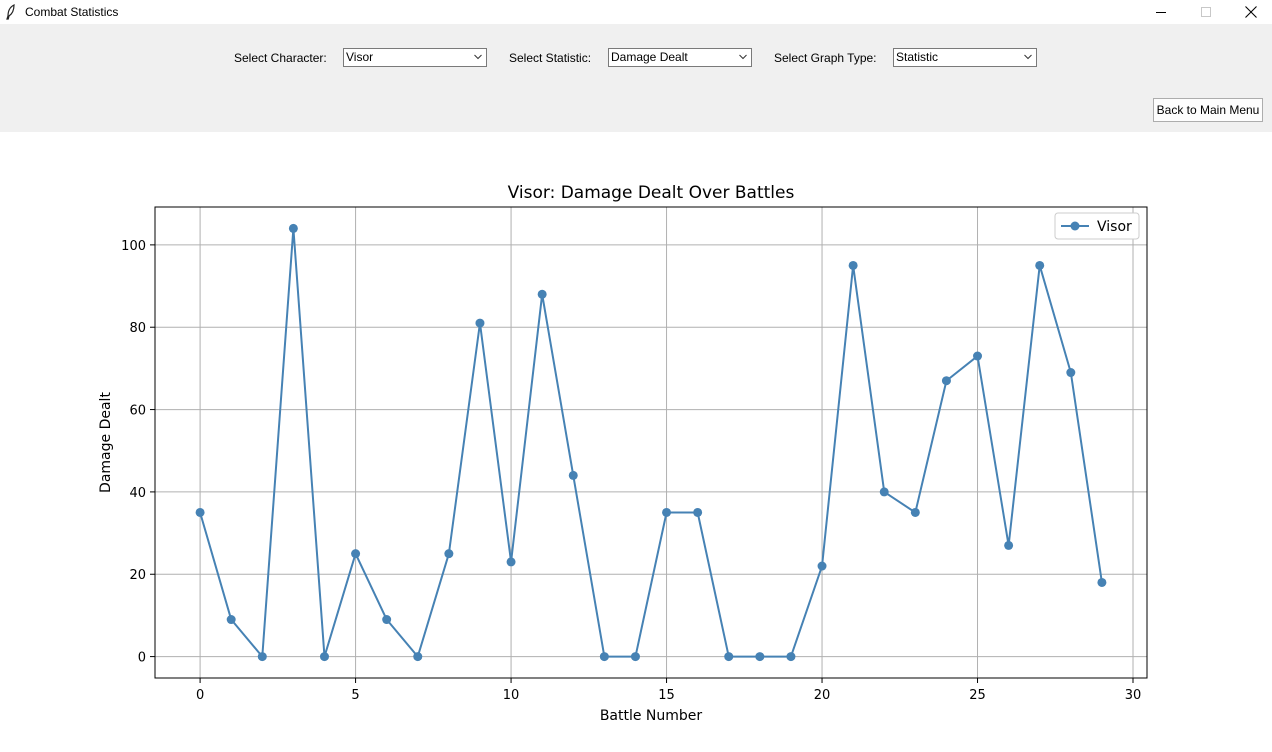 This screenshot has width=1272, height=752. I want to click on legend-box, so click(1097, 226).